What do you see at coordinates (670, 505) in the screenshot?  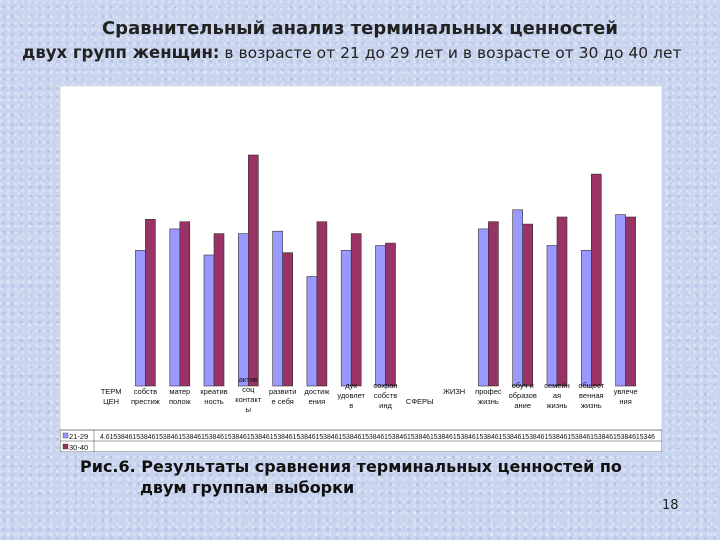 I see `page-number: 18` at bounding box center [670, 505].